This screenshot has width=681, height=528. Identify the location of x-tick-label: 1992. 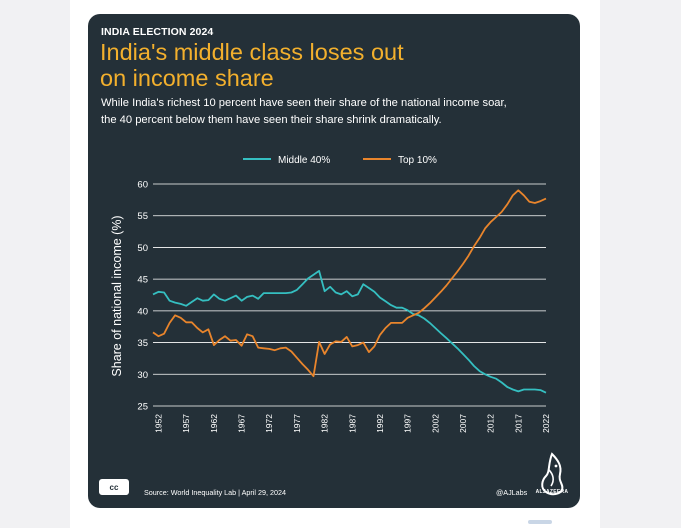
(380, 423).